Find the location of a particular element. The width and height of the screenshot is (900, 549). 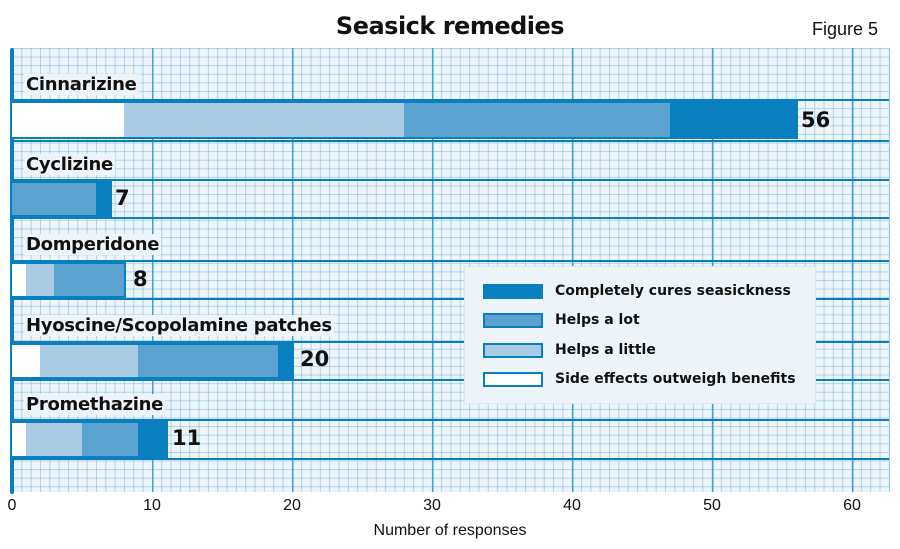

bar-domperidone is located at coordinates (69, 280).